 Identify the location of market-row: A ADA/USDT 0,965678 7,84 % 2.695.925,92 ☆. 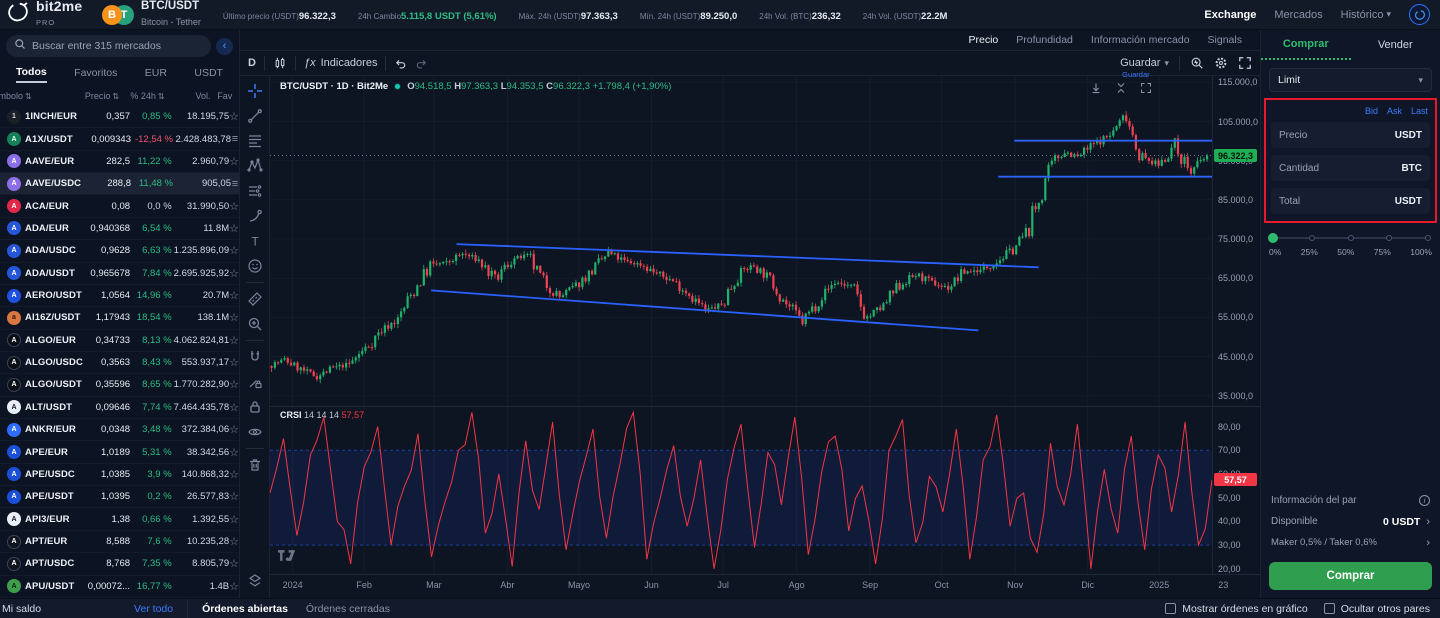
(119, 274).